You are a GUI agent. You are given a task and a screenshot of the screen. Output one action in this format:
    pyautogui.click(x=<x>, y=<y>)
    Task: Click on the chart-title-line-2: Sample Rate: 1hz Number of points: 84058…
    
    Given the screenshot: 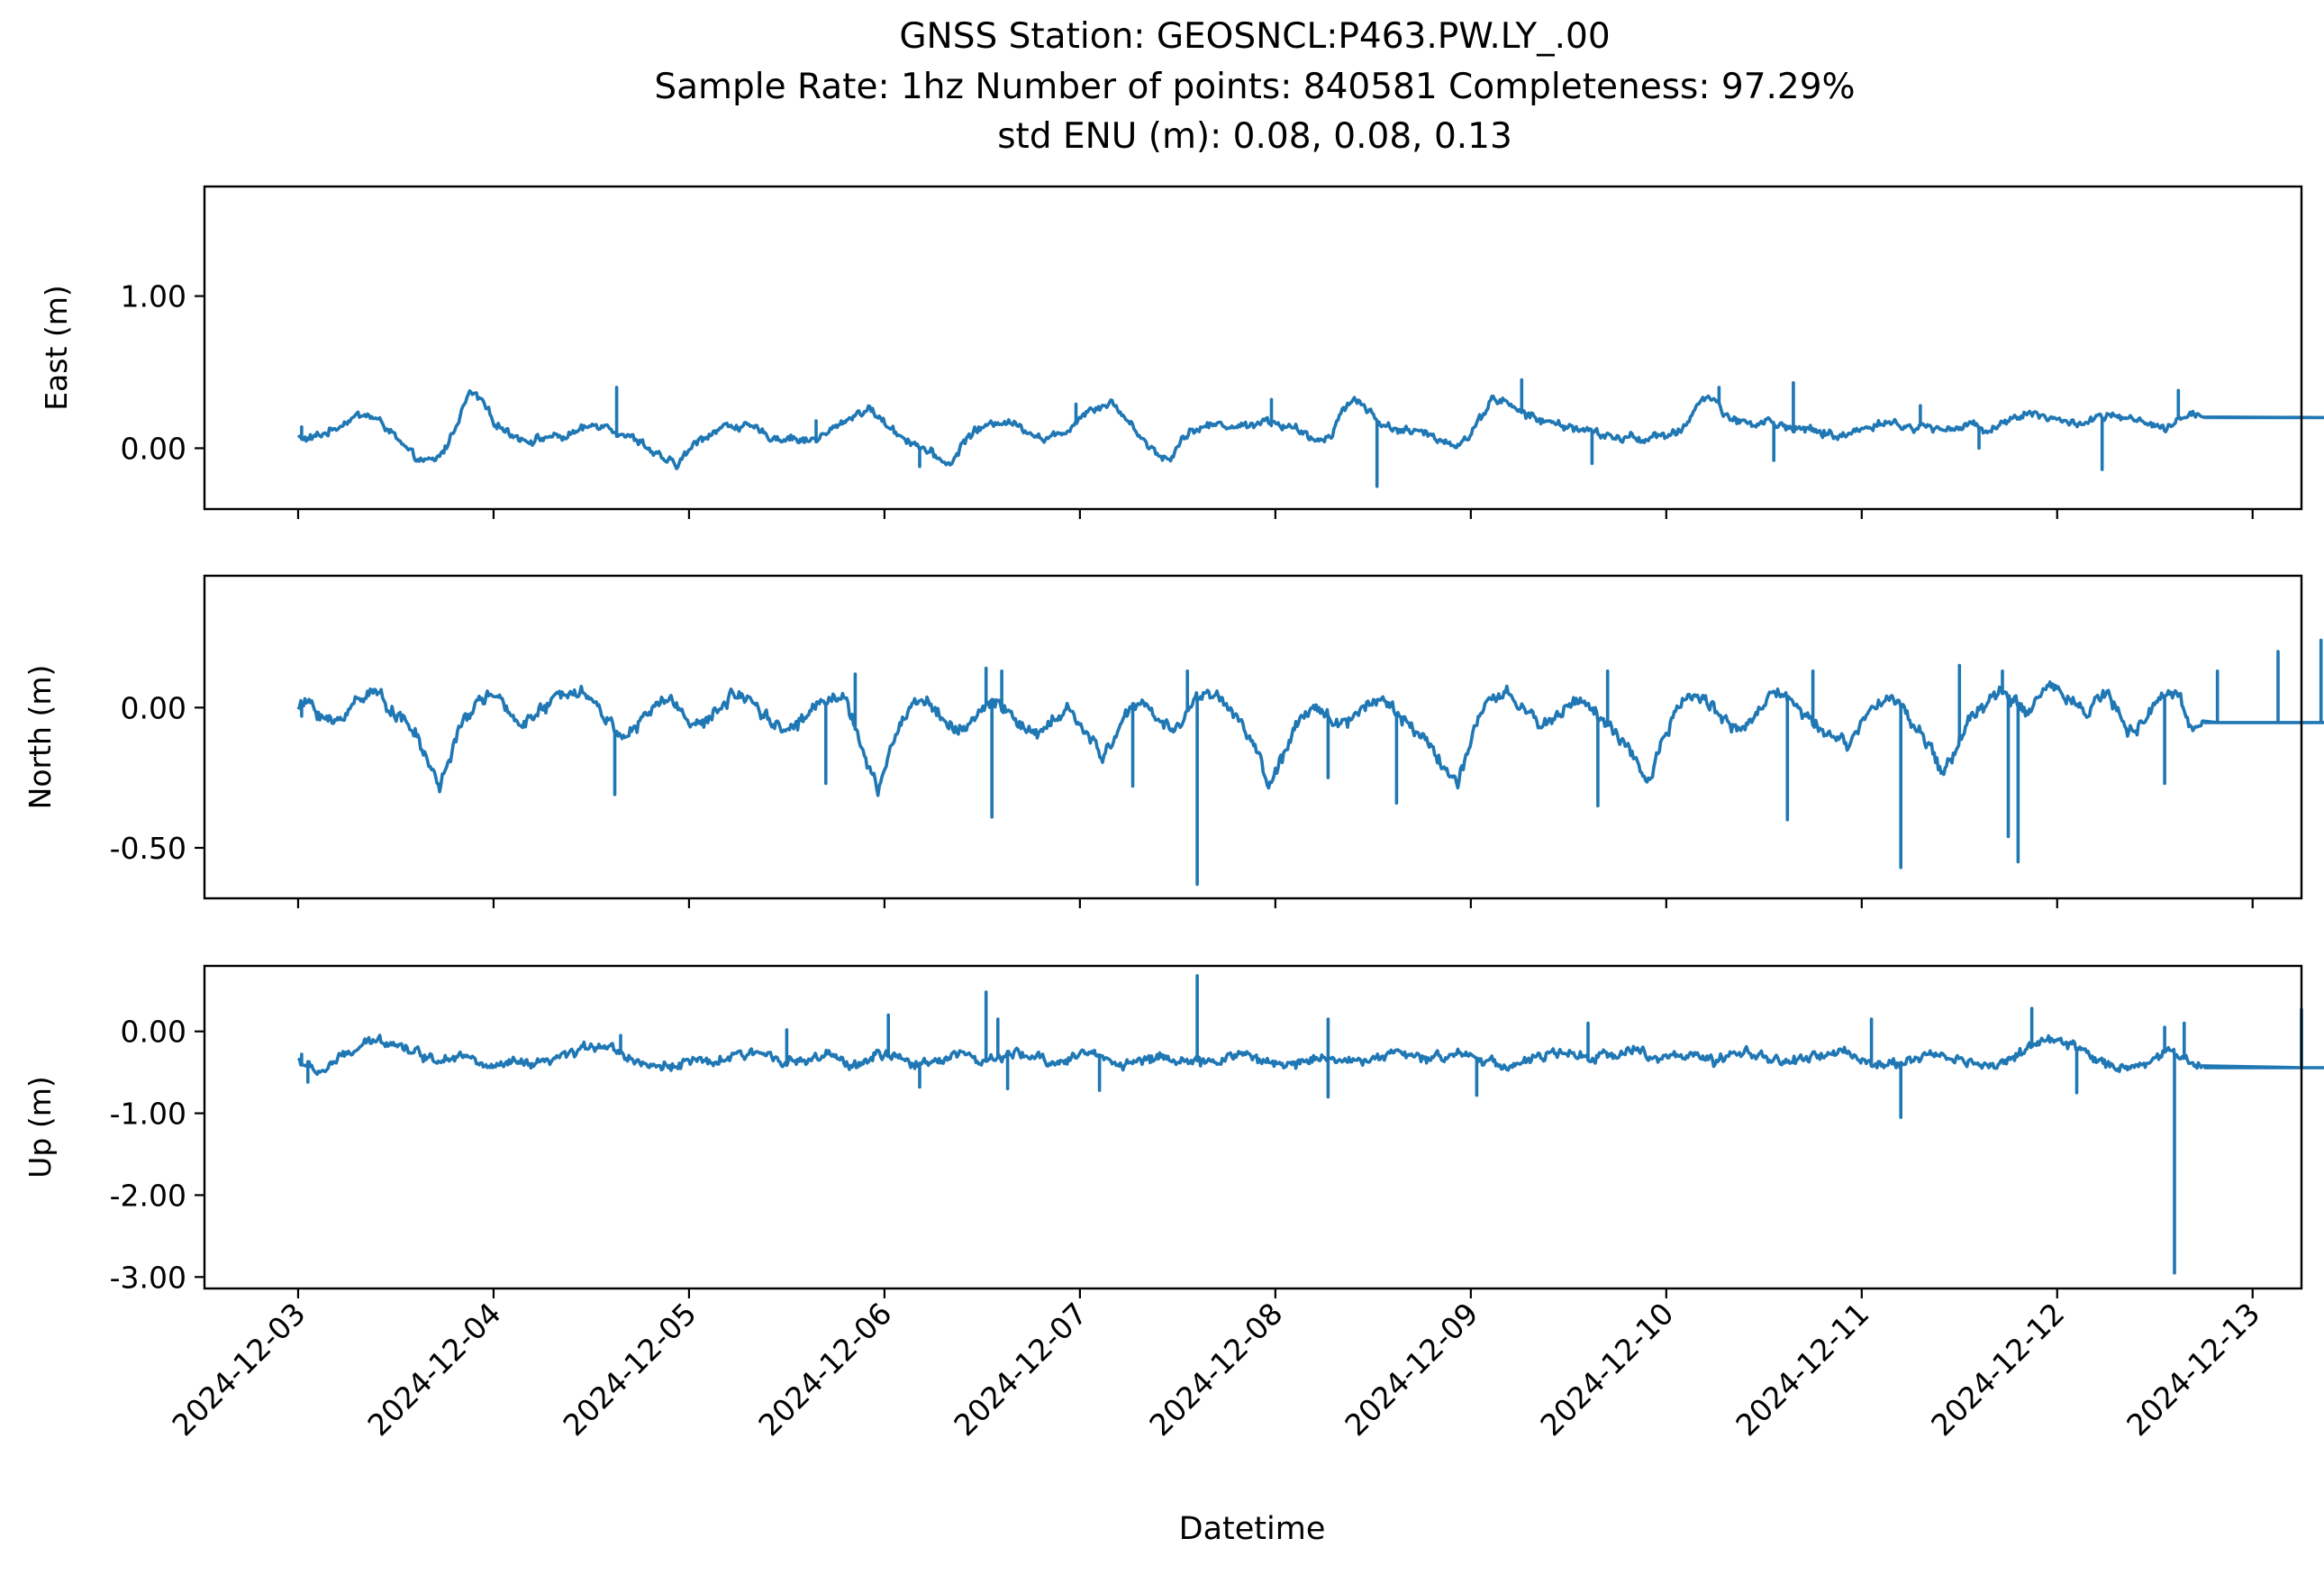 What is the action you would take?
    pyautogui.click(x=1254, y=87)
    